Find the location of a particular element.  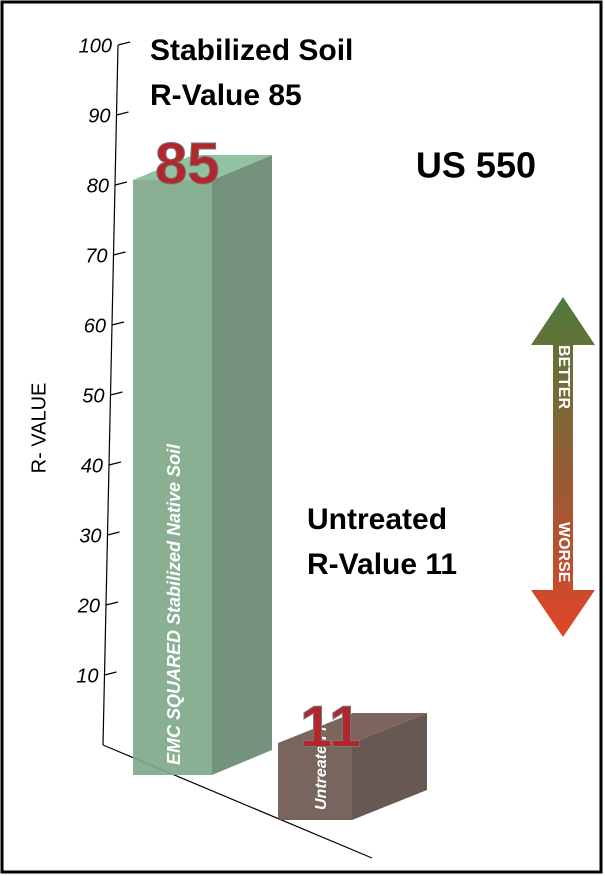

arrow-label: BETTER is located at coordinates (563, 377).